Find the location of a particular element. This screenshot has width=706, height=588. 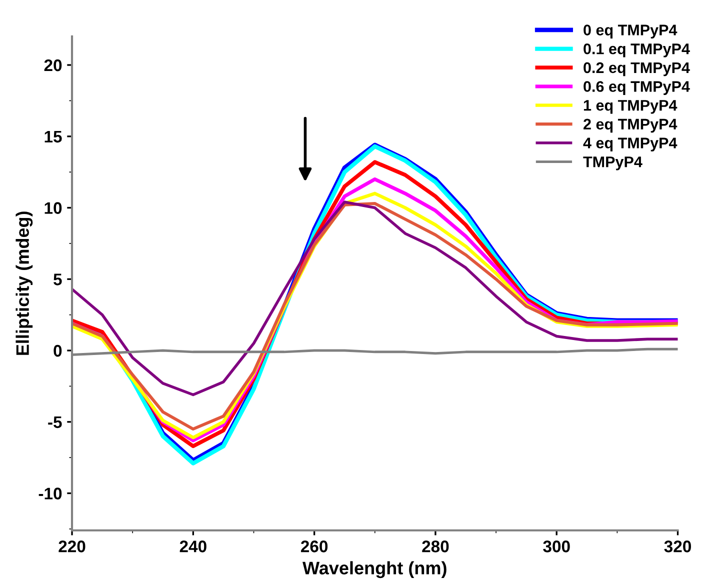

x-tick-label: 220 is located at coordinates (72, 546).